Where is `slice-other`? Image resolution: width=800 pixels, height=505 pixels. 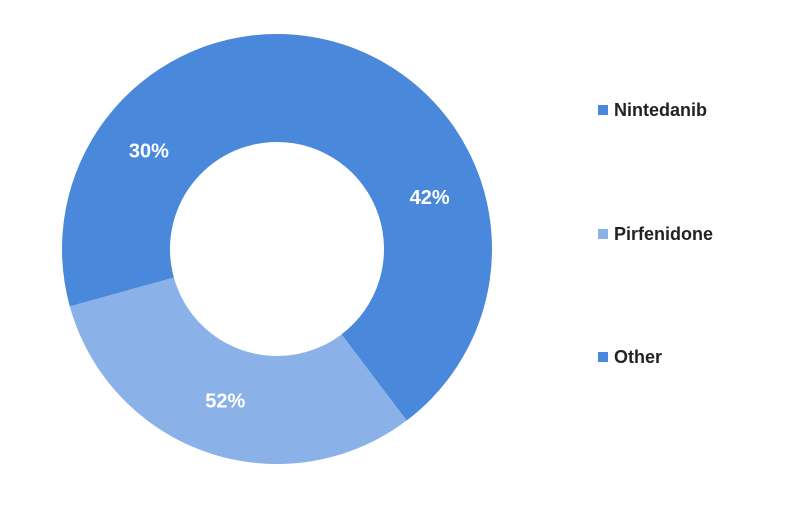 slice-other is located at coordinates (169, 170).